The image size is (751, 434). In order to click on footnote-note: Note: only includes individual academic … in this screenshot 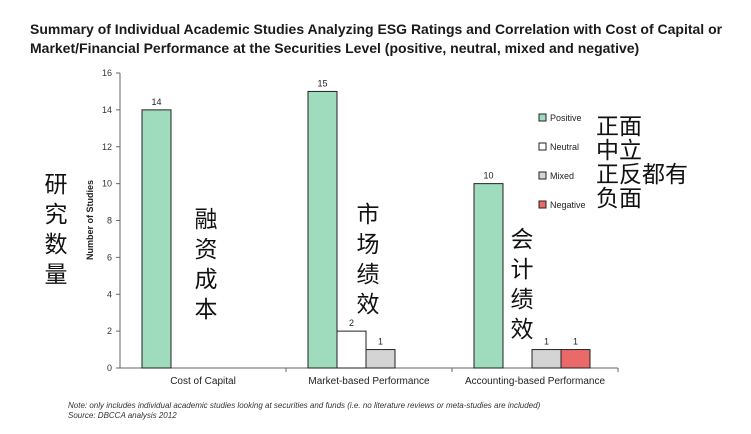, I will do `click(304, 405)`.